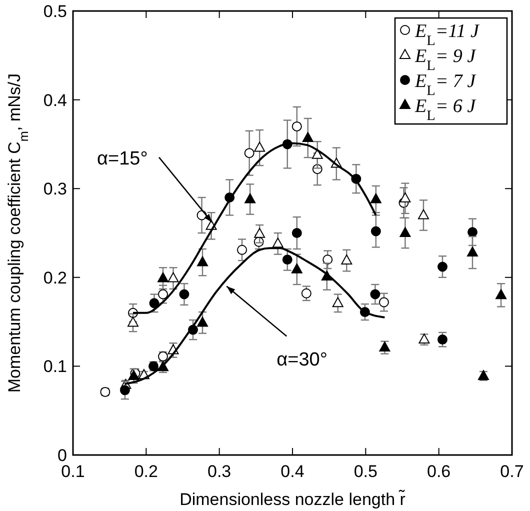 The image size is (530, 511). What do you see at coordinates (55, 11) in the screenshot?
I see `y-tick-label: 0.5` at bounding box center [55, 11].